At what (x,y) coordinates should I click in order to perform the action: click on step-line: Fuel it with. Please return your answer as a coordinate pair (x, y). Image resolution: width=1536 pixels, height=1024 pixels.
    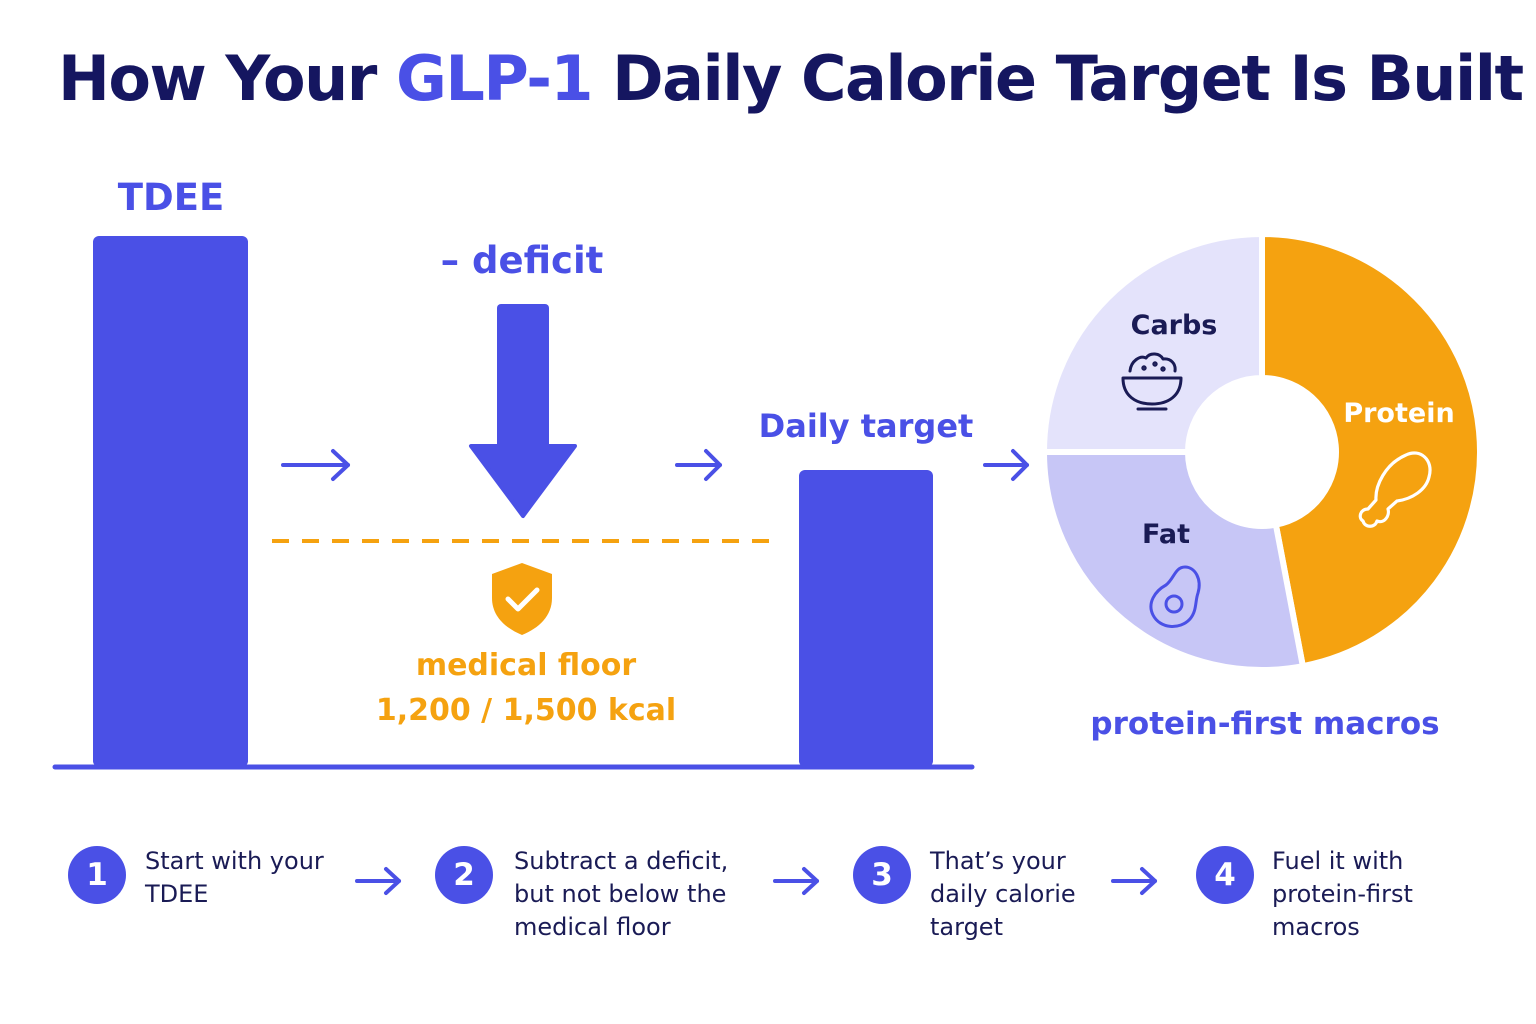
    Looking at the image, I should click on (1338, 861).